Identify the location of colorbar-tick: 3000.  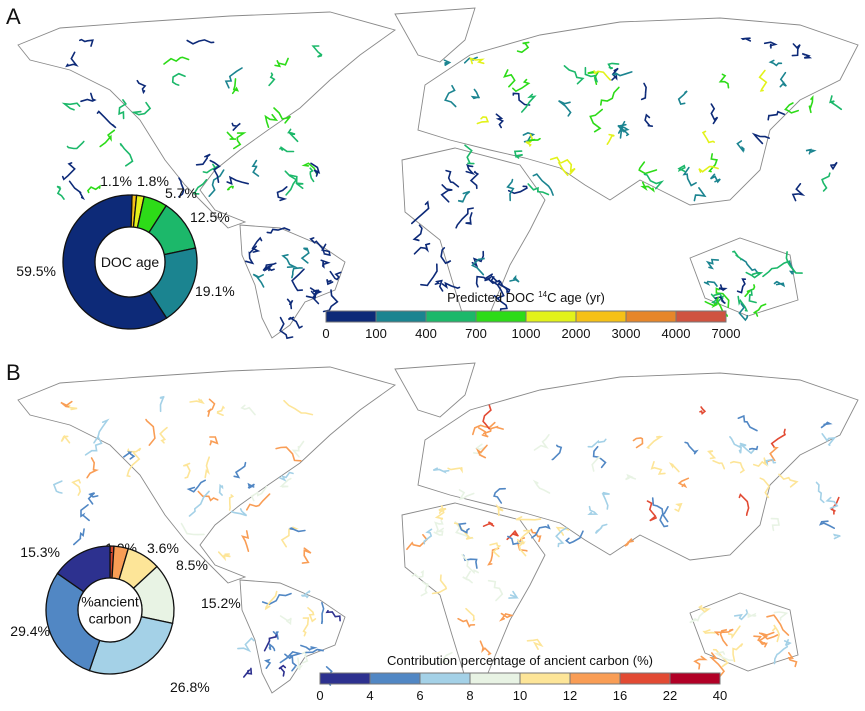
(626, 333).